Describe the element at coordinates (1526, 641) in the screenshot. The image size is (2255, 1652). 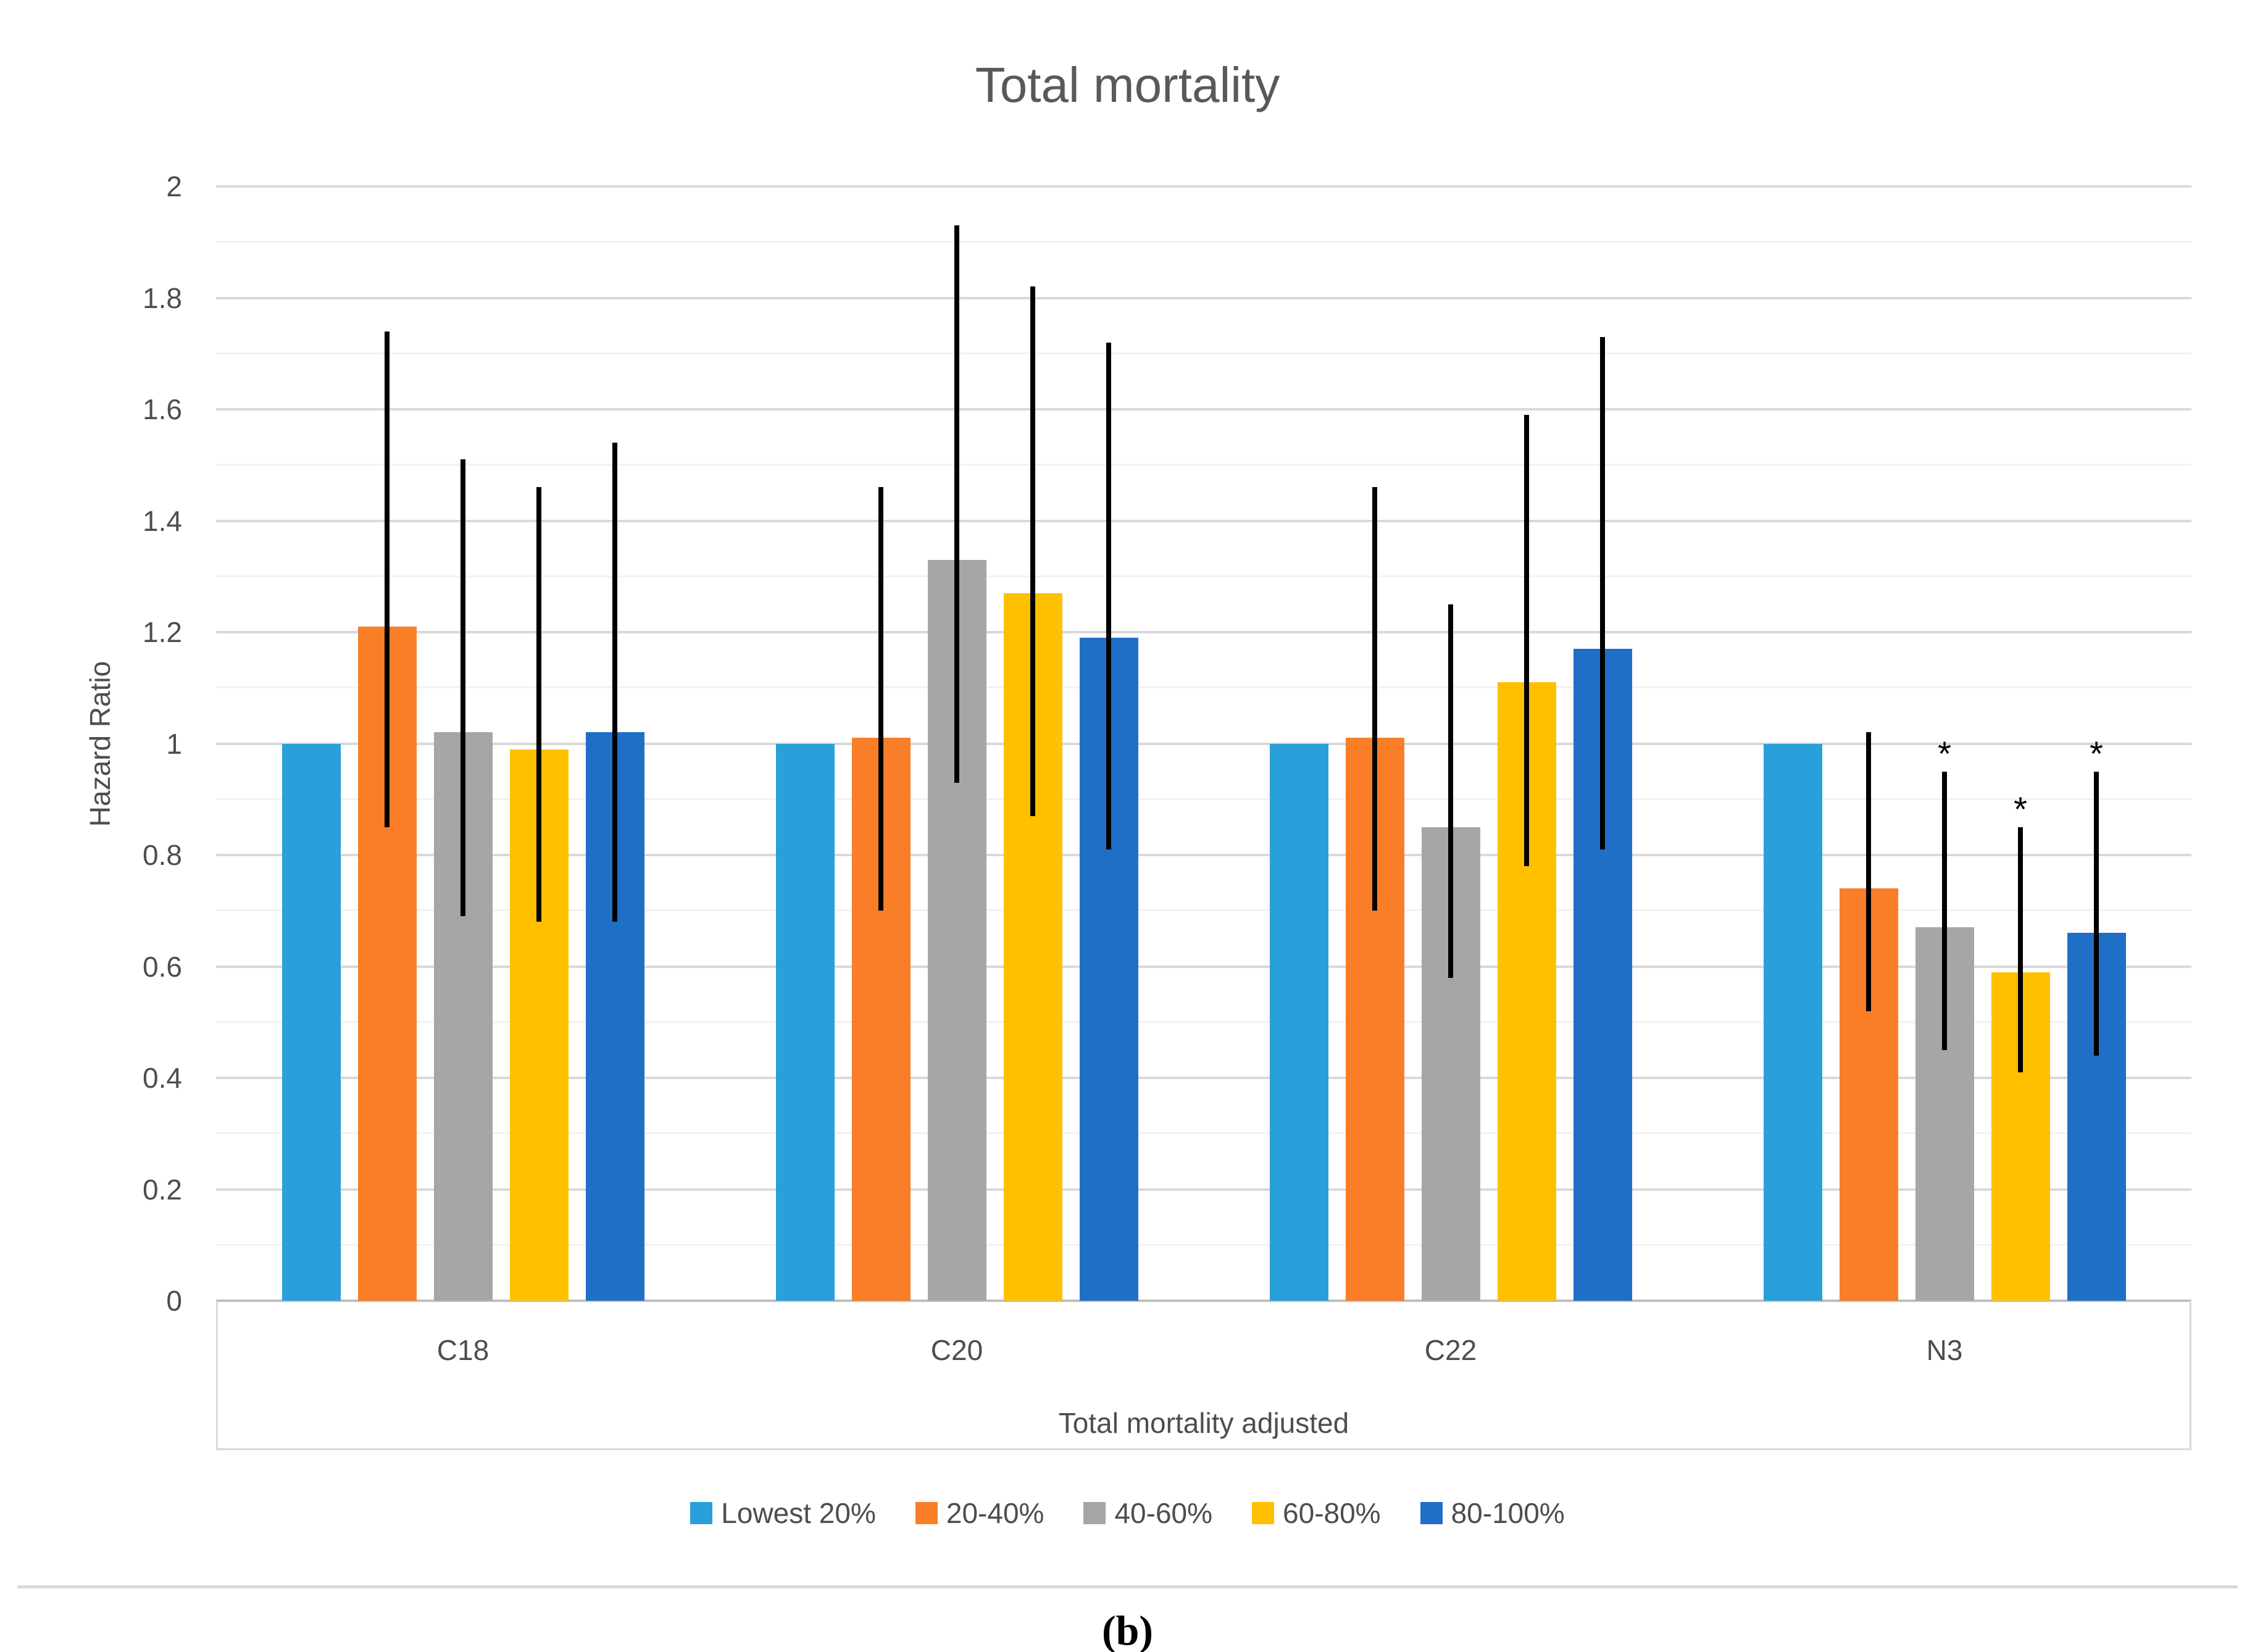
I see `error-bar-C22-60-80%` at that location.